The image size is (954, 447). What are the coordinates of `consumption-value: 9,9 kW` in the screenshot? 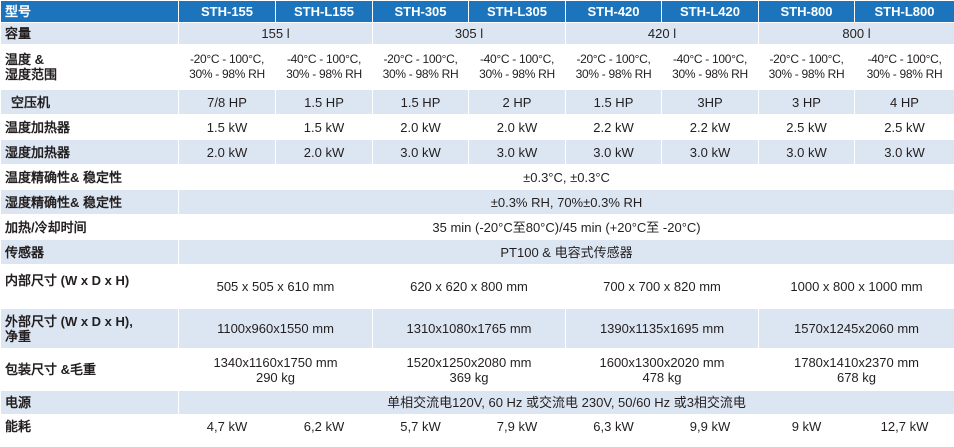 It's located at (710, 426).